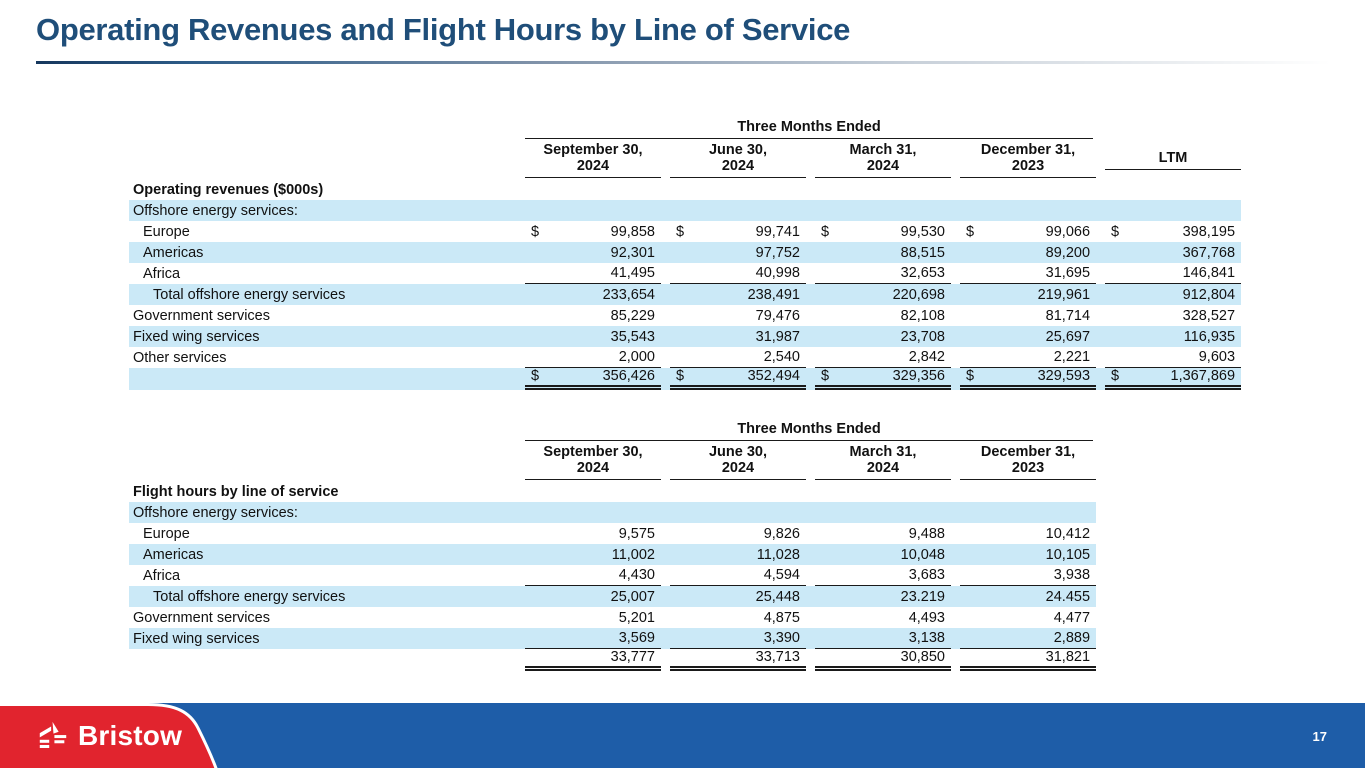 The image size is (1365, 768). I want to click on cell-value: 220,698, so click(878, 294).